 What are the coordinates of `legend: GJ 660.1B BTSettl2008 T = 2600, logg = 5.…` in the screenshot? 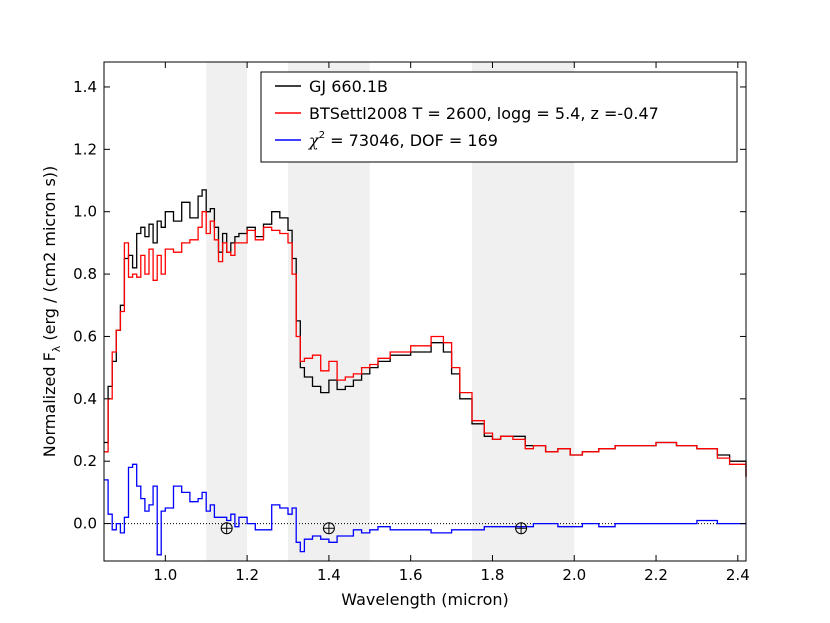 It's located at (499, 117).